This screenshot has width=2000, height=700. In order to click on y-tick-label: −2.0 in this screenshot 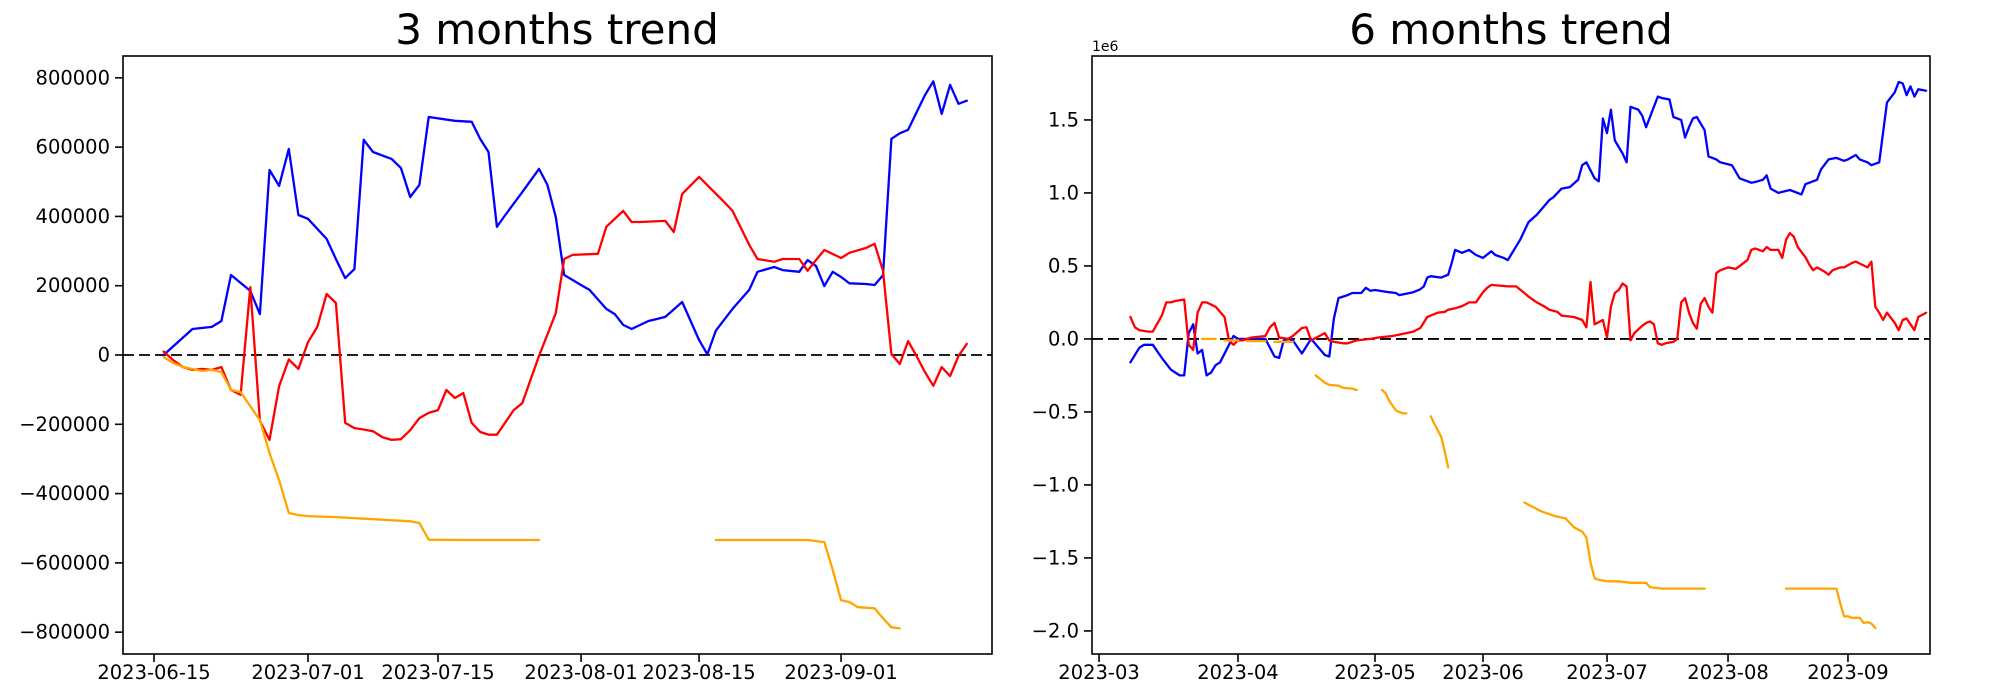, I will do `click(1055, 630)`.